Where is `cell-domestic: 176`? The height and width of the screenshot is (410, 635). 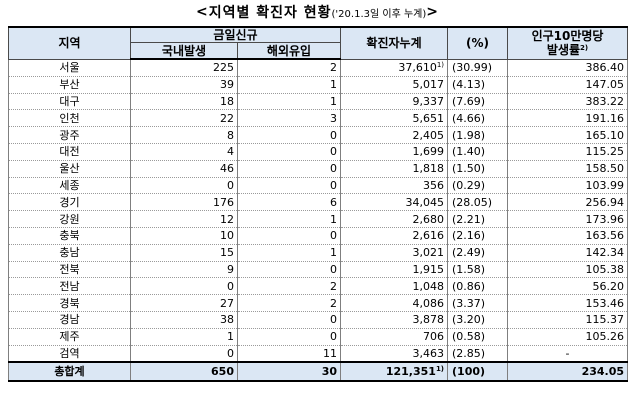
cell-domestic: 176 is located at coordinates (184, 202).